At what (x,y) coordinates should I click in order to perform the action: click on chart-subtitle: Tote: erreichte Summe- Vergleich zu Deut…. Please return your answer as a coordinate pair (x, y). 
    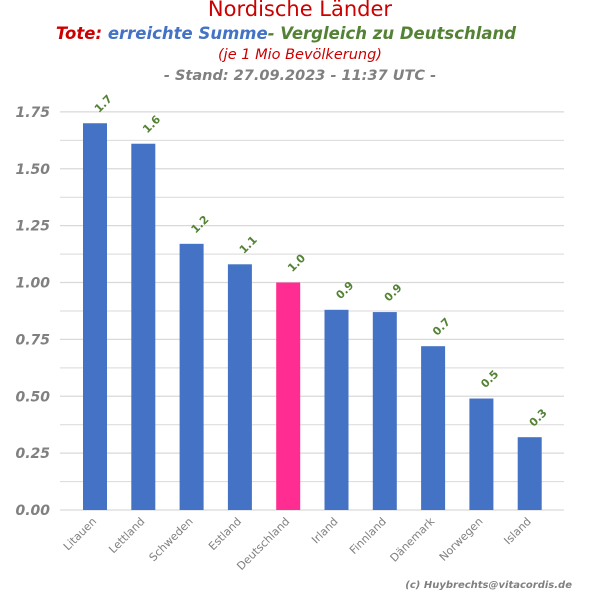
    Looking at the image, I should click on (286, 33).